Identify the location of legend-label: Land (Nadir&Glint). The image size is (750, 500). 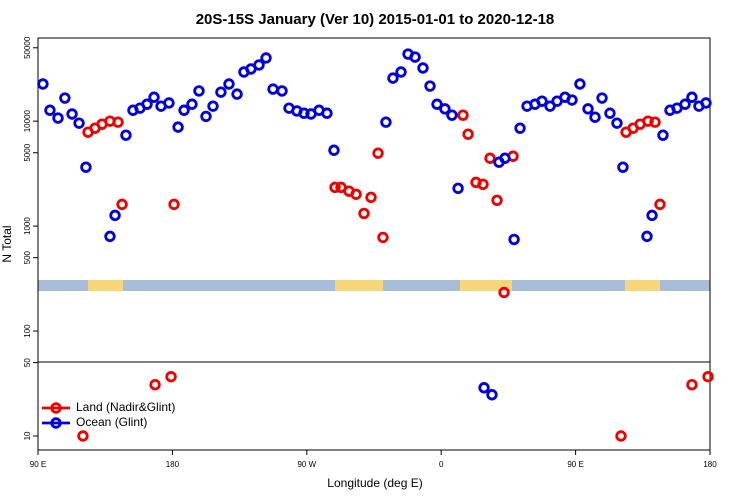
(125, 407).